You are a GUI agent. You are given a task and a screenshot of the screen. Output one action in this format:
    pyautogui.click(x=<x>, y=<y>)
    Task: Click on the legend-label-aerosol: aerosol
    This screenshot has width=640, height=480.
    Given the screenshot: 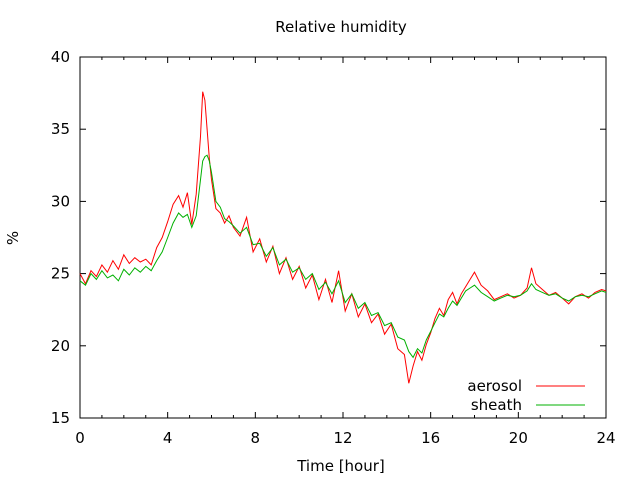 What is the action you would take?
    pyautogui.click(x=494, y=386)
    